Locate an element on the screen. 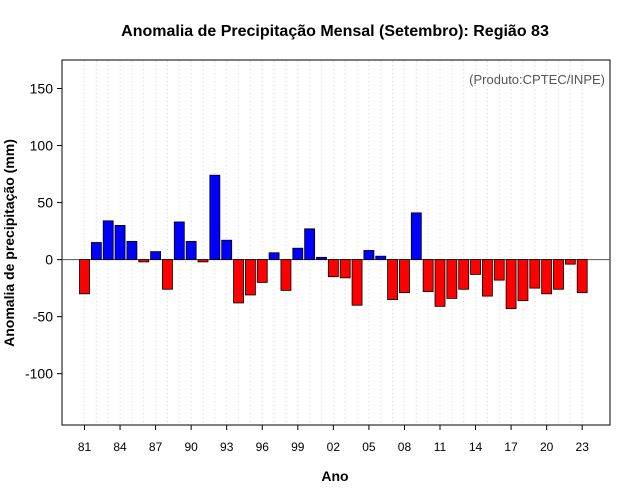 The width and height of the screenshot is (640, 500). x-axis-label: Ano is located at coordinates (334, 476).